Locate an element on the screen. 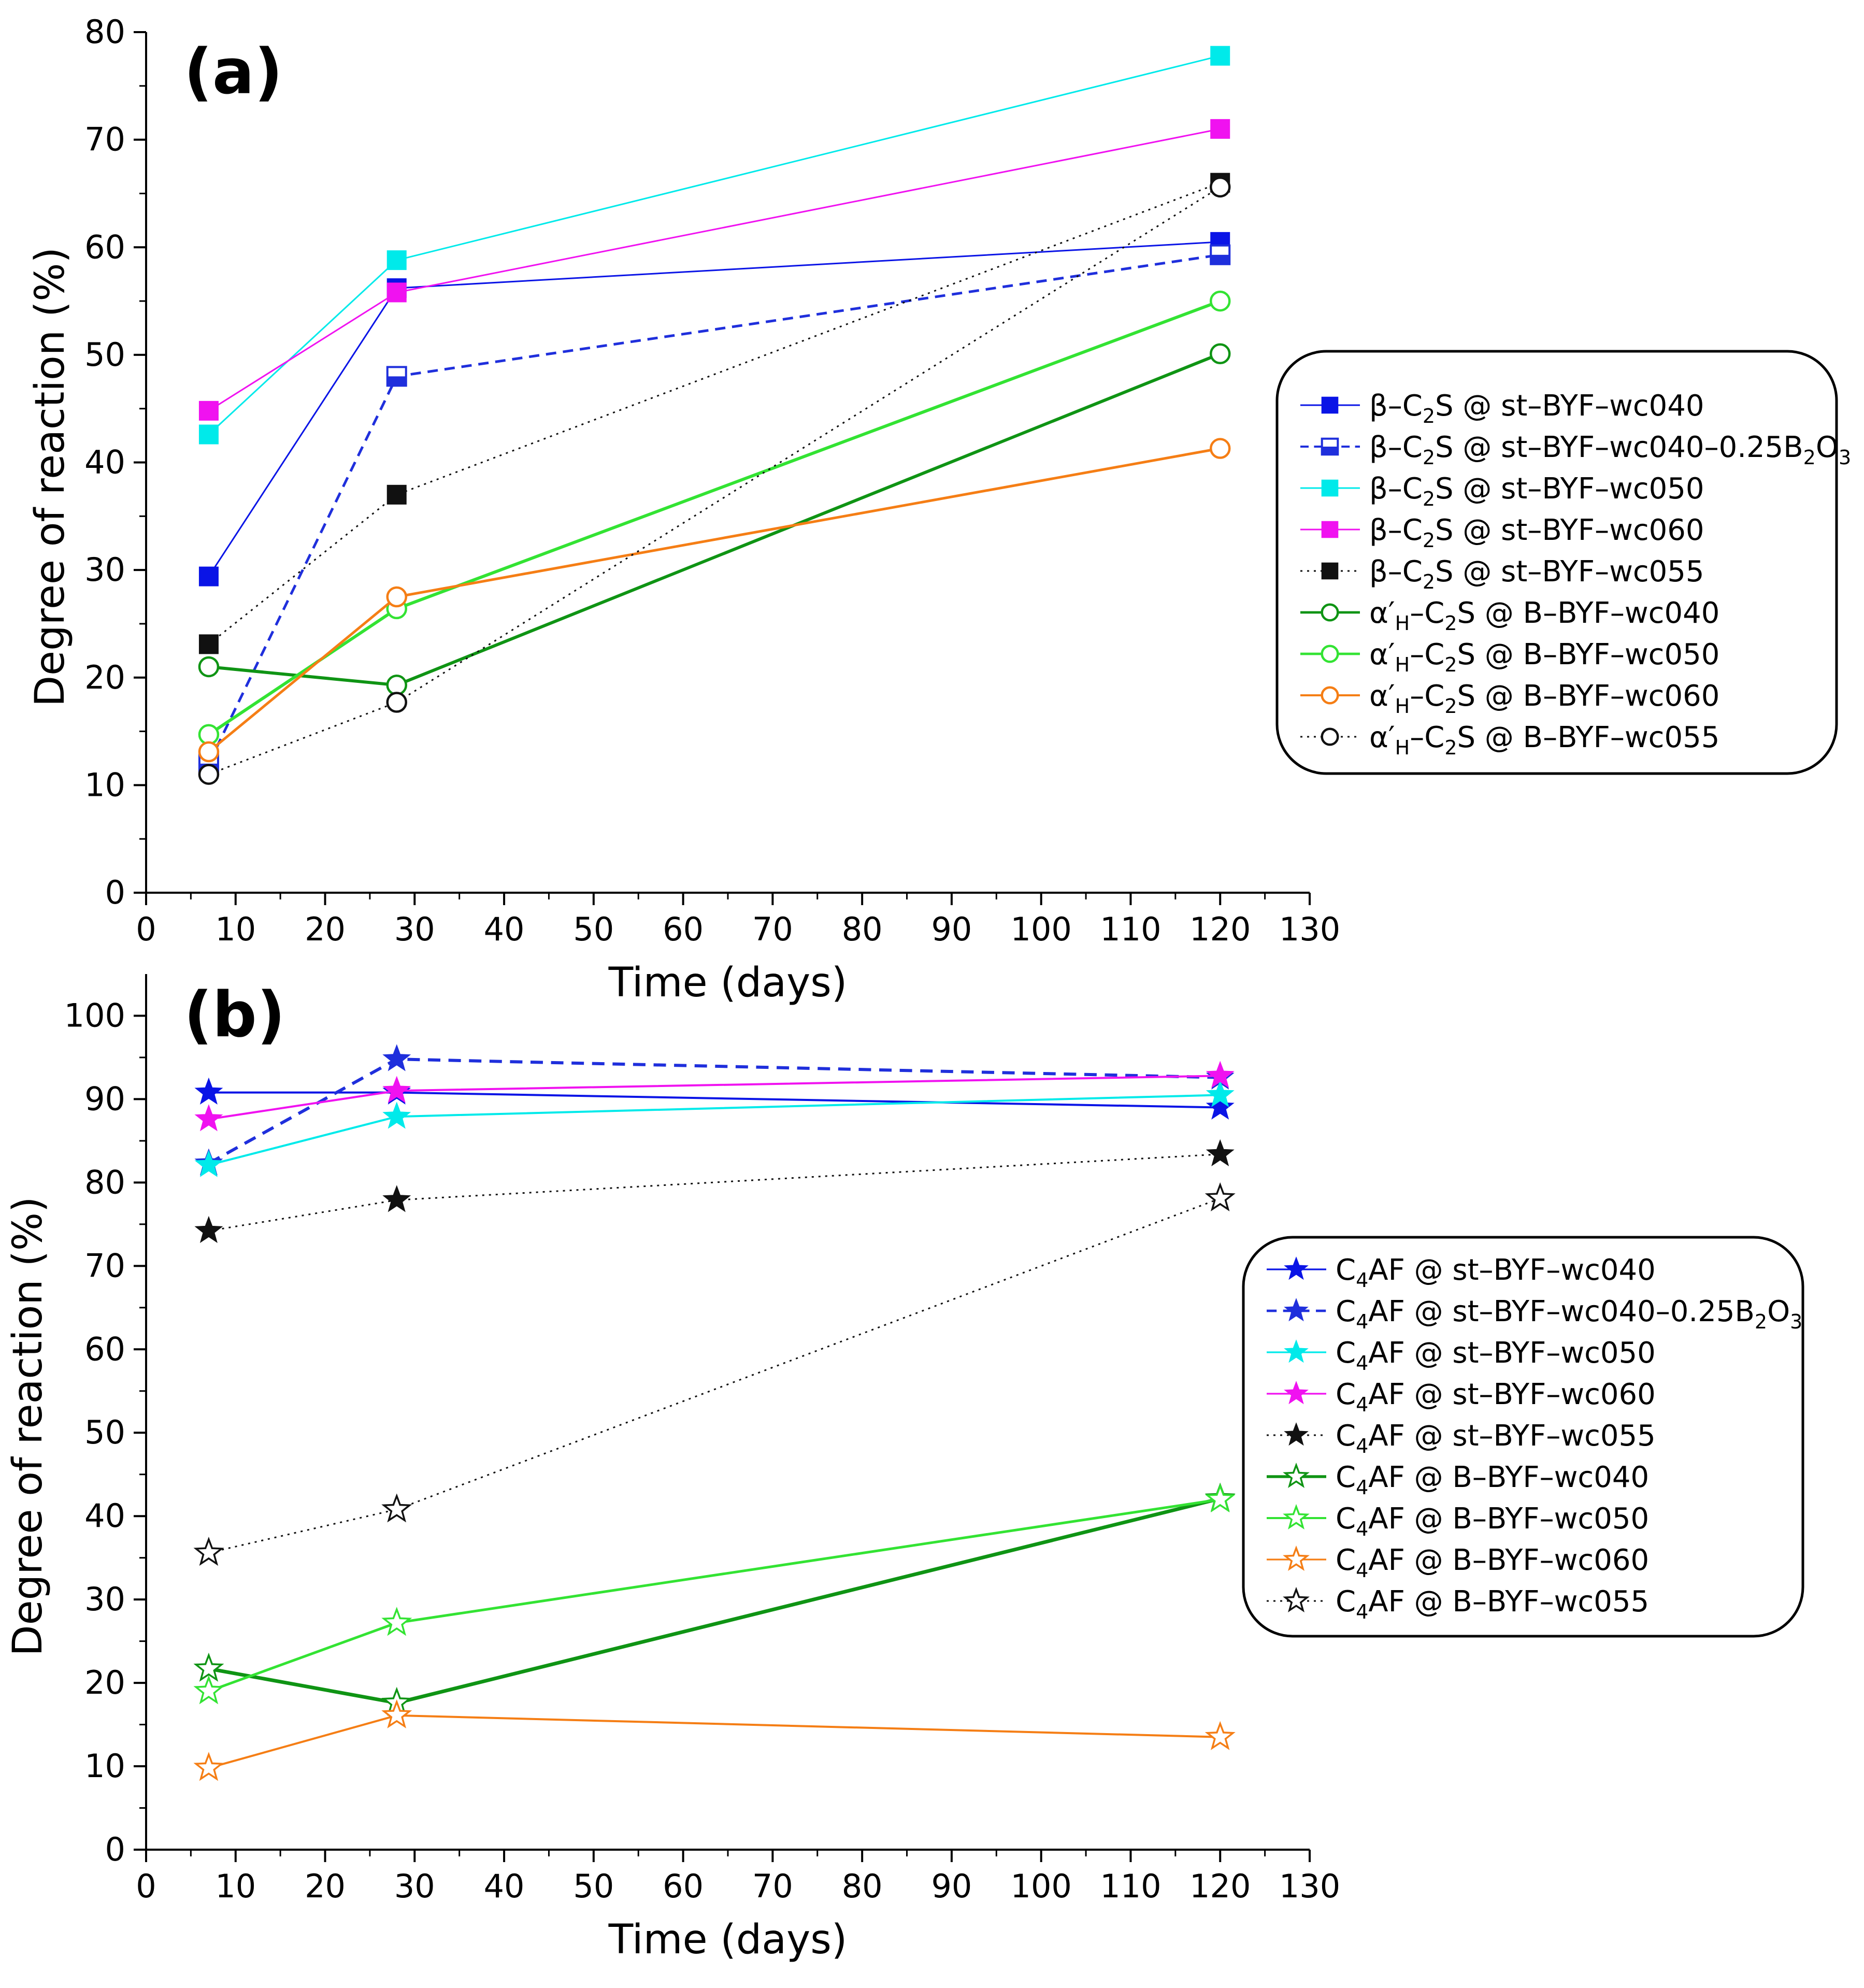 This screenshot has width=1864, height=1988. legend-entry: C4AF @ st–BYF–wc040 is located at coordinates (1462, 1272).